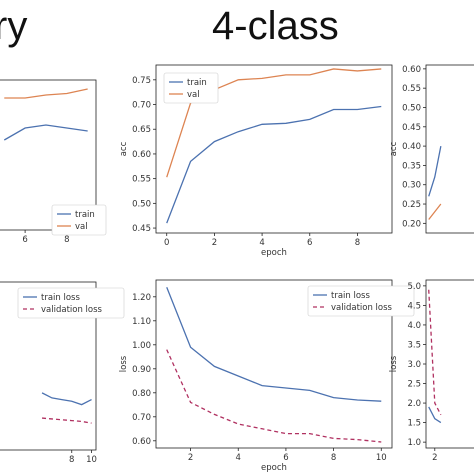  I want to click on y-tick-label: 0.35, so click(411, 166).